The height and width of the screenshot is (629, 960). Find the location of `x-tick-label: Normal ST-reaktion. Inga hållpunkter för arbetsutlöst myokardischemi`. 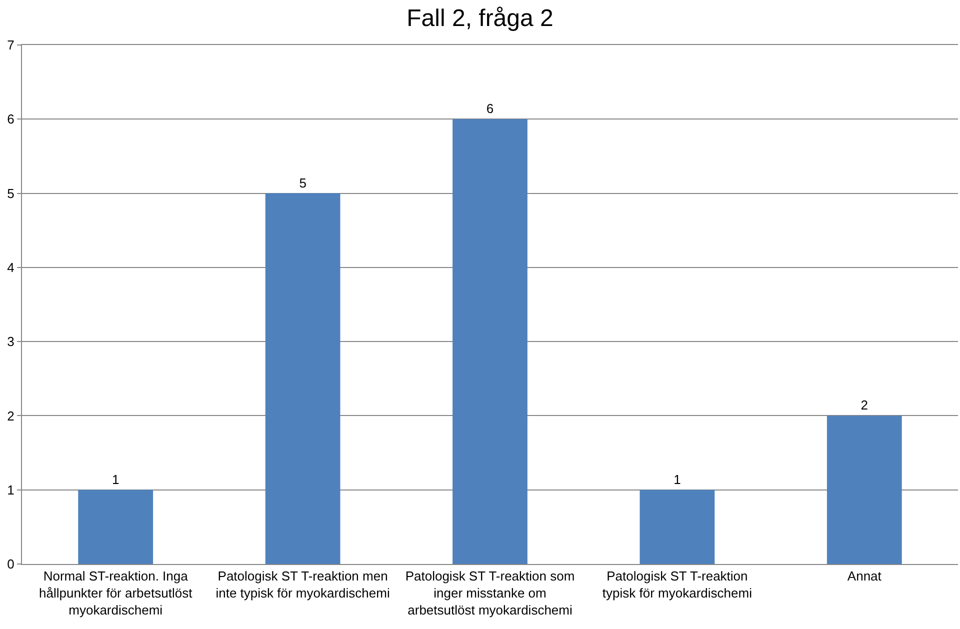

x-tick-label: Normal ST-reaktion. Inga hållpunkter för arbetsutlöst myokardischemi is located at coordinates (116, 593).